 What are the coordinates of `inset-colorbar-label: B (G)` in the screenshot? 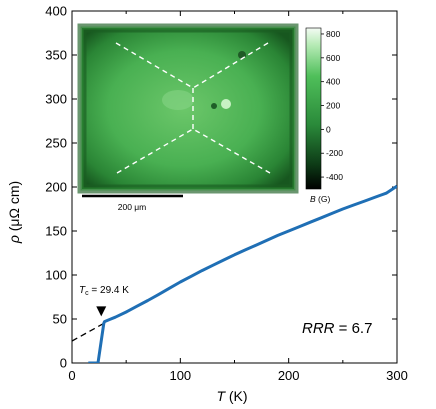 It's located at (320, 199).